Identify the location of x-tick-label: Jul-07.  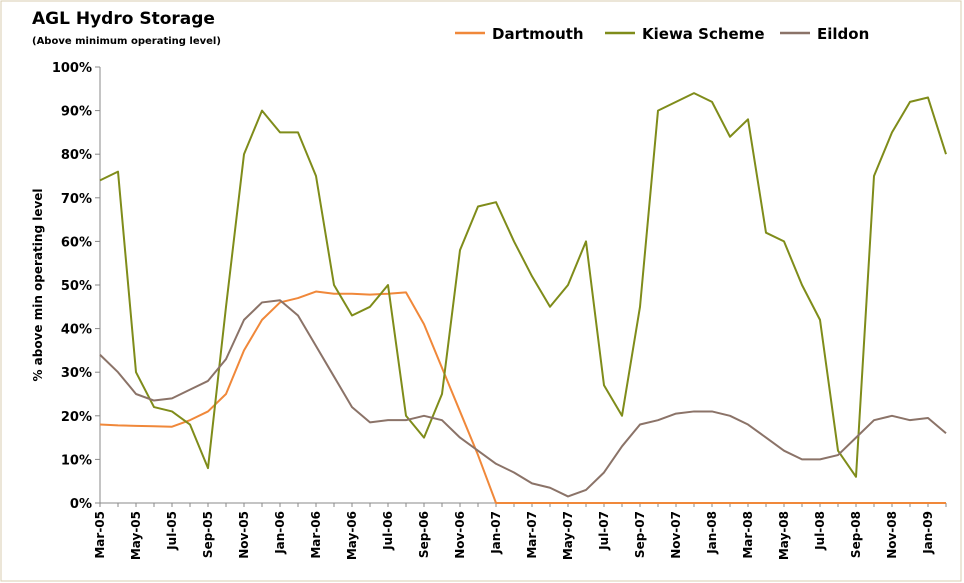
(604, 531).